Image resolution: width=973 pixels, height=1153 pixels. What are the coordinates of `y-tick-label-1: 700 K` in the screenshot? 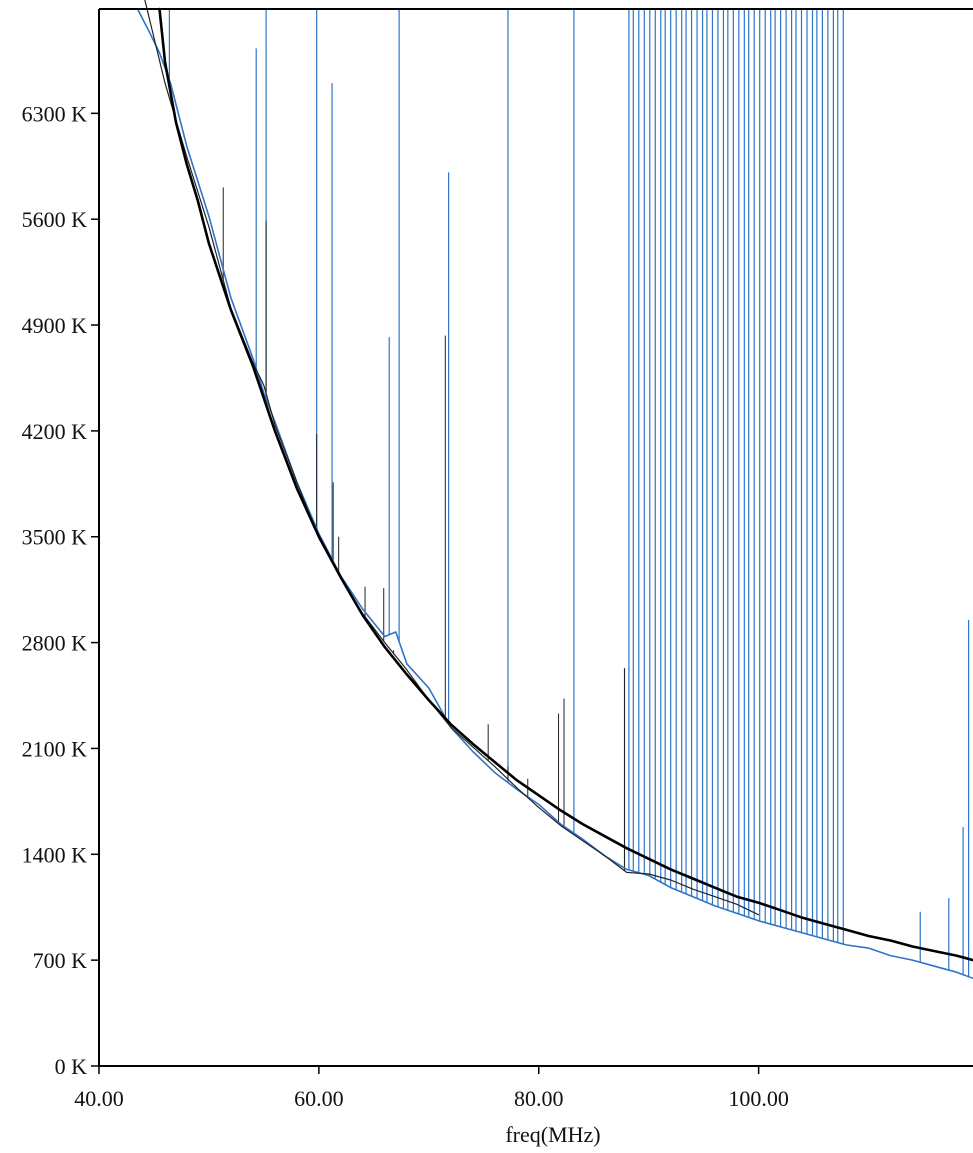 It's located at (60, 960).